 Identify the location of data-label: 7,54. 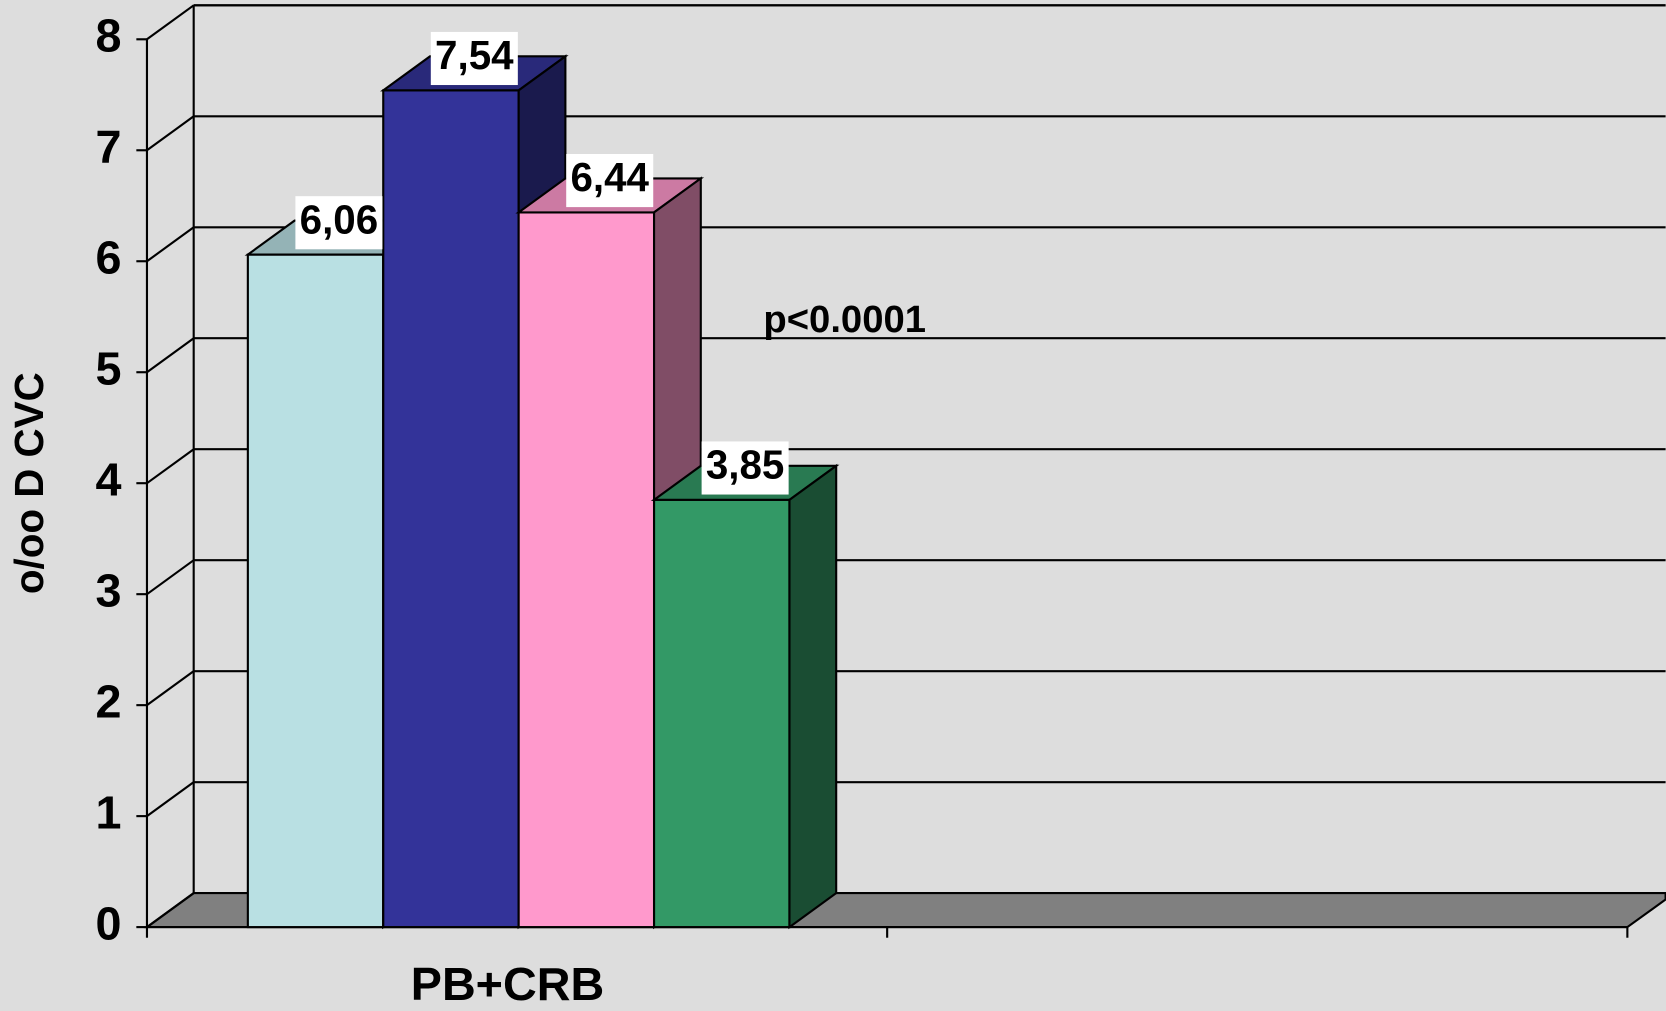
(474, 55).